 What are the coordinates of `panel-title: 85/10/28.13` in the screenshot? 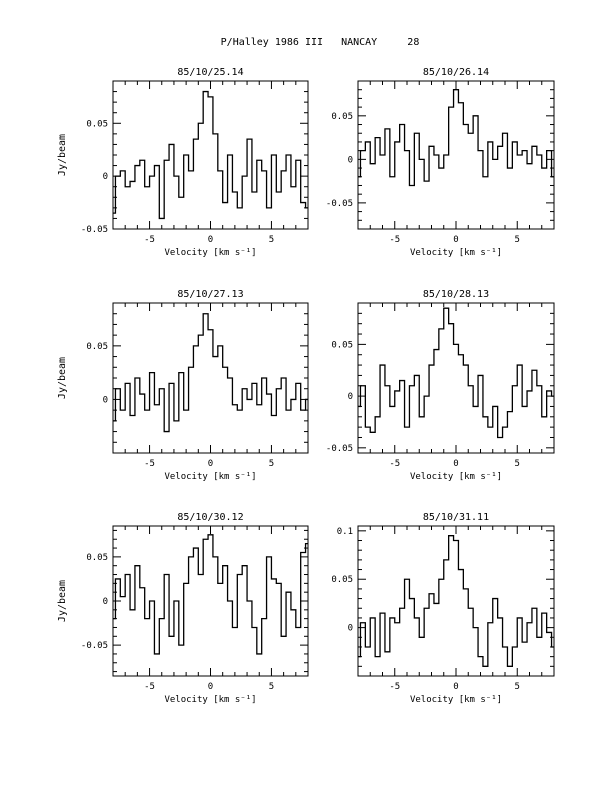 It's located at (456, 294).